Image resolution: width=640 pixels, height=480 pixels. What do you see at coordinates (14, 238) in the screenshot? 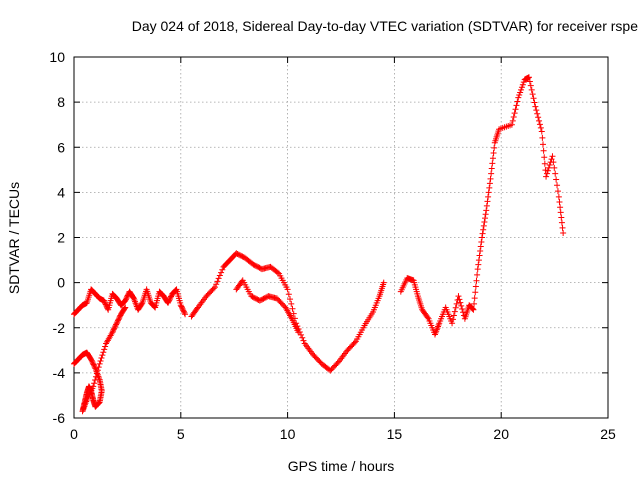
I see `y-axis-label: SDTVAR / TECUs` at bounding box center [14, 238].